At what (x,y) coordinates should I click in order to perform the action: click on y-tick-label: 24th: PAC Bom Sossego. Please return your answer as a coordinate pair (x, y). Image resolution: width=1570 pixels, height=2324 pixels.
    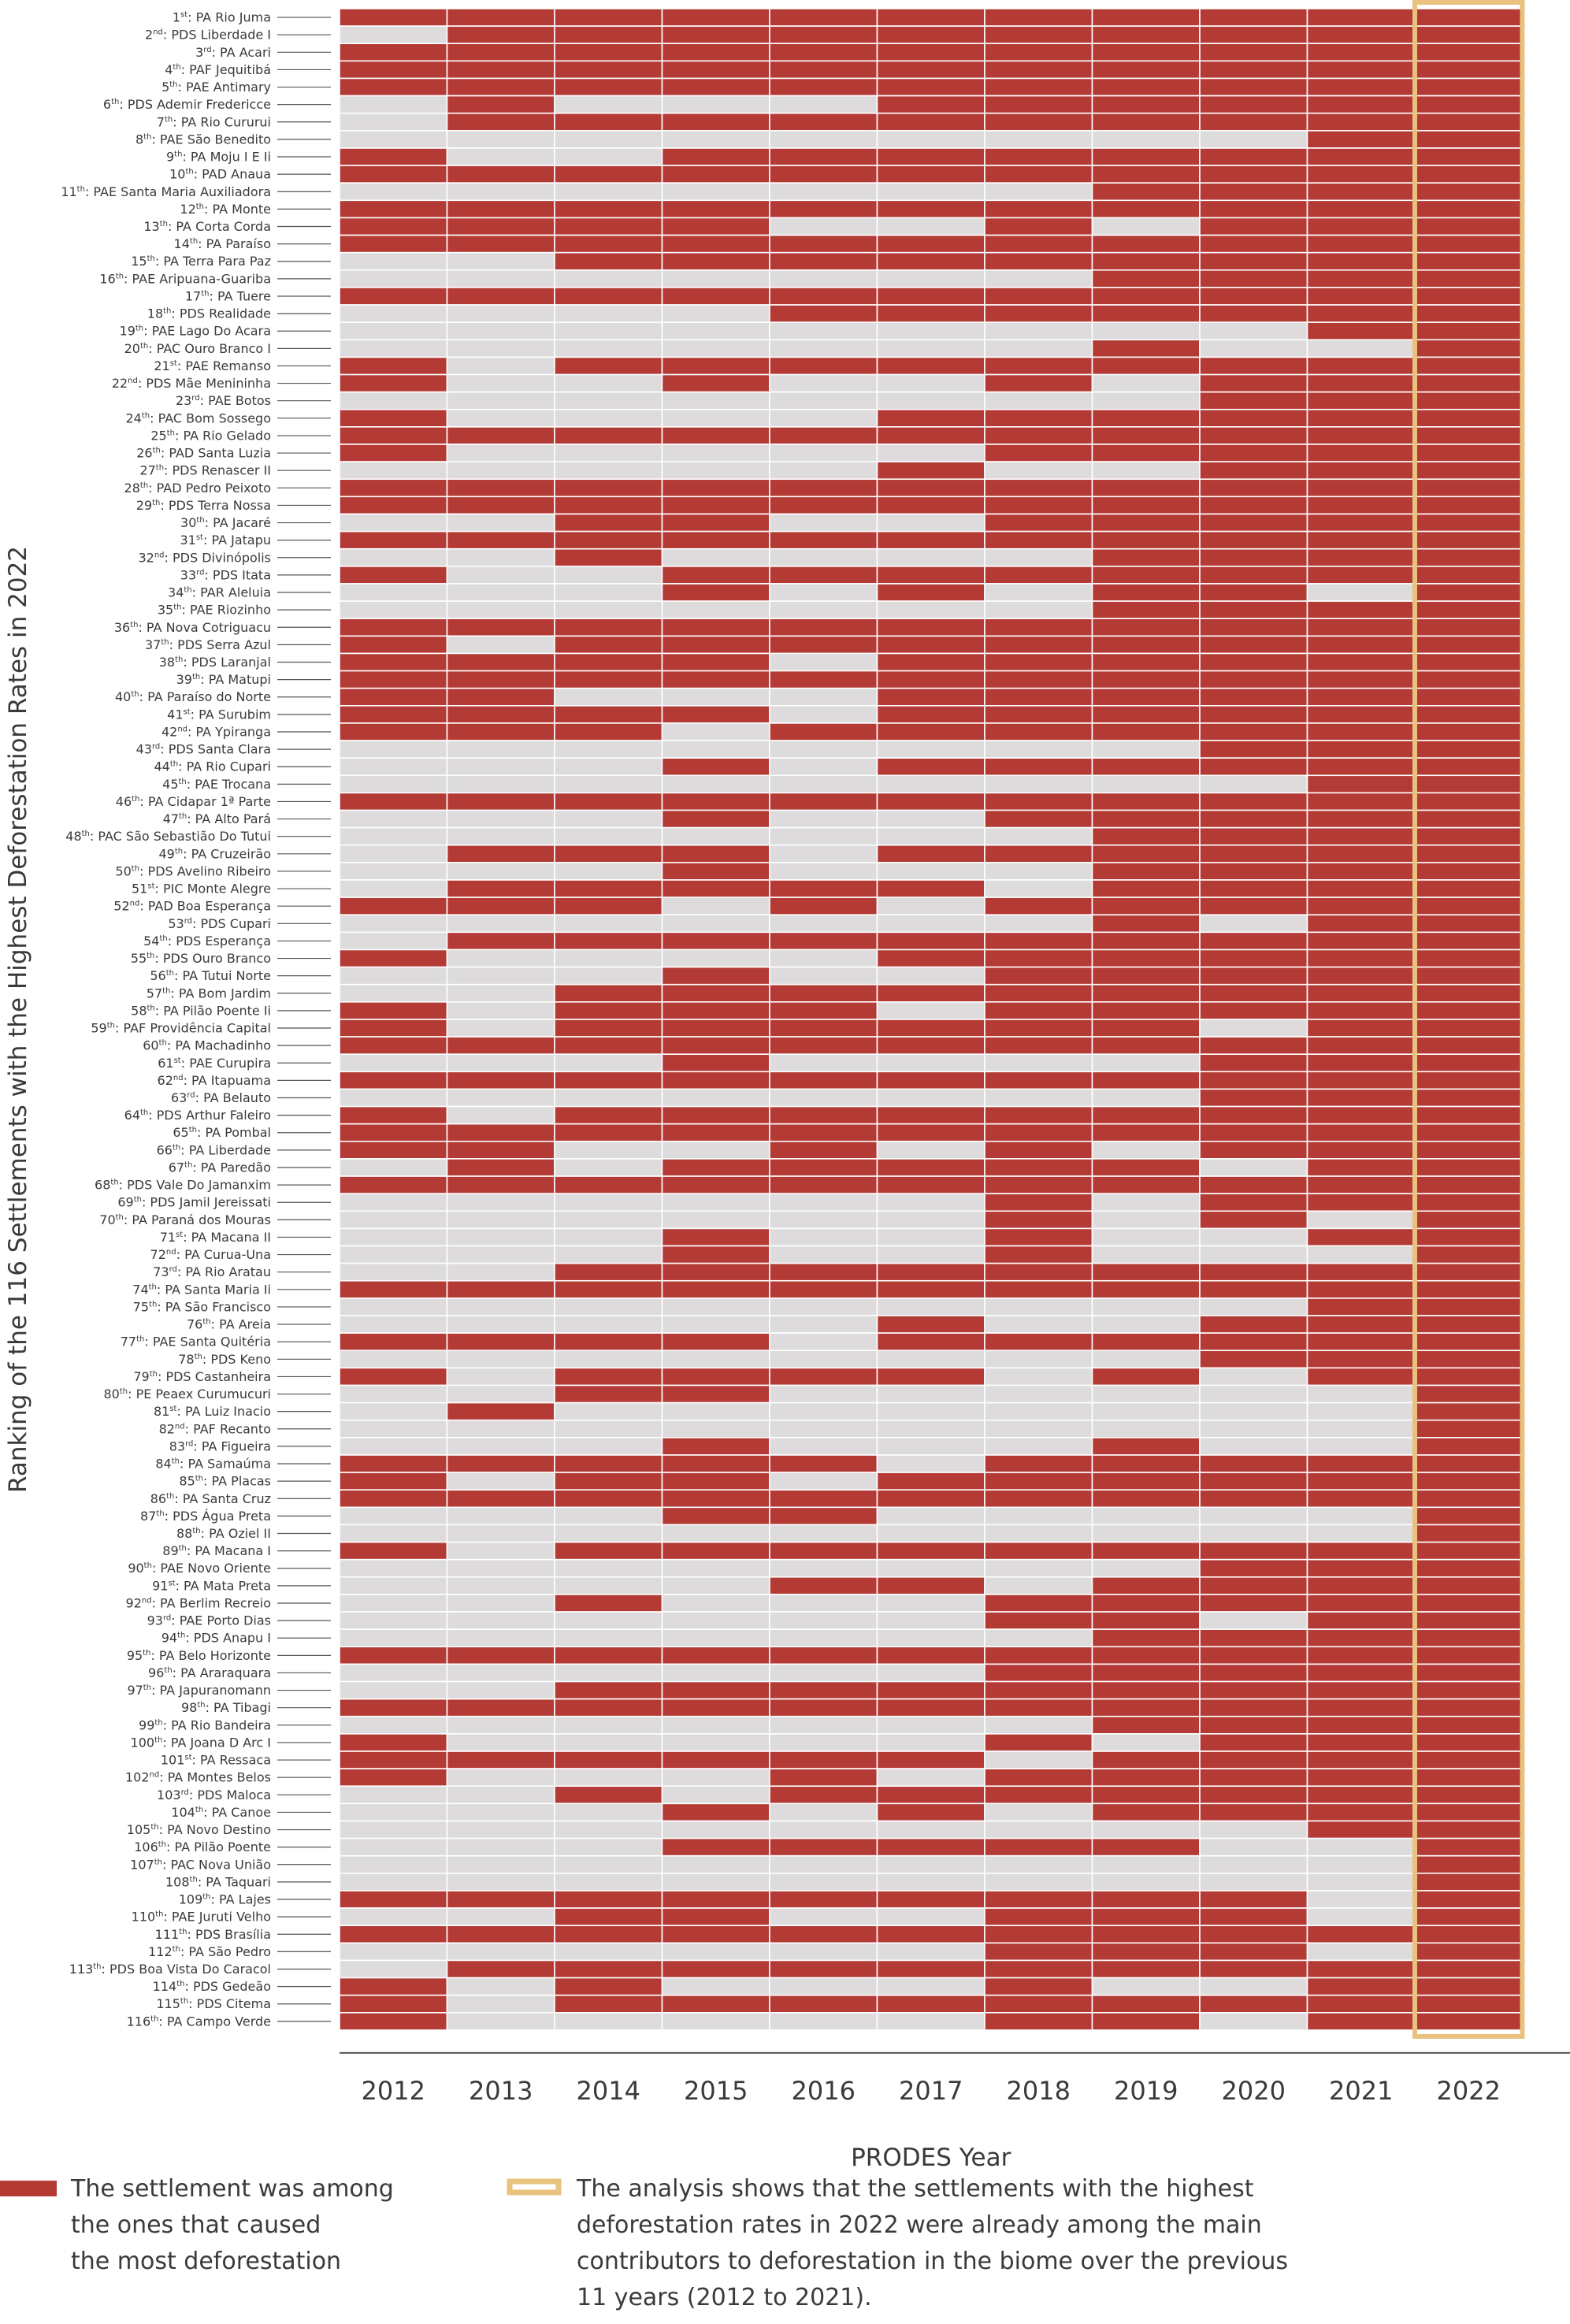
    Looking at the image, I should click on (199, 417).